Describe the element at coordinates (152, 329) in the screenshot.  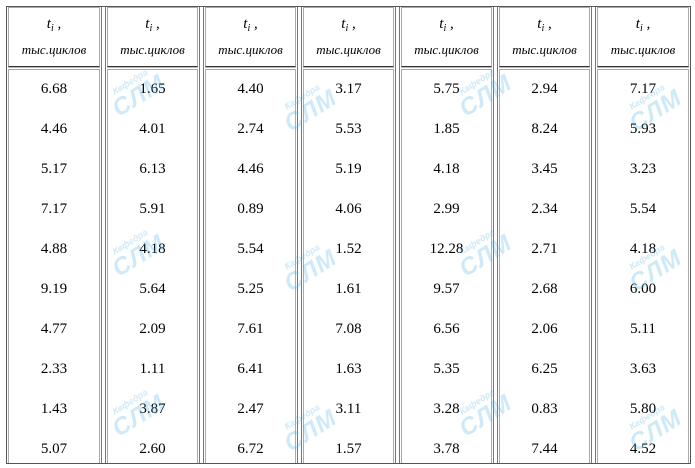
I see `table-cell: 2.09` at that location.